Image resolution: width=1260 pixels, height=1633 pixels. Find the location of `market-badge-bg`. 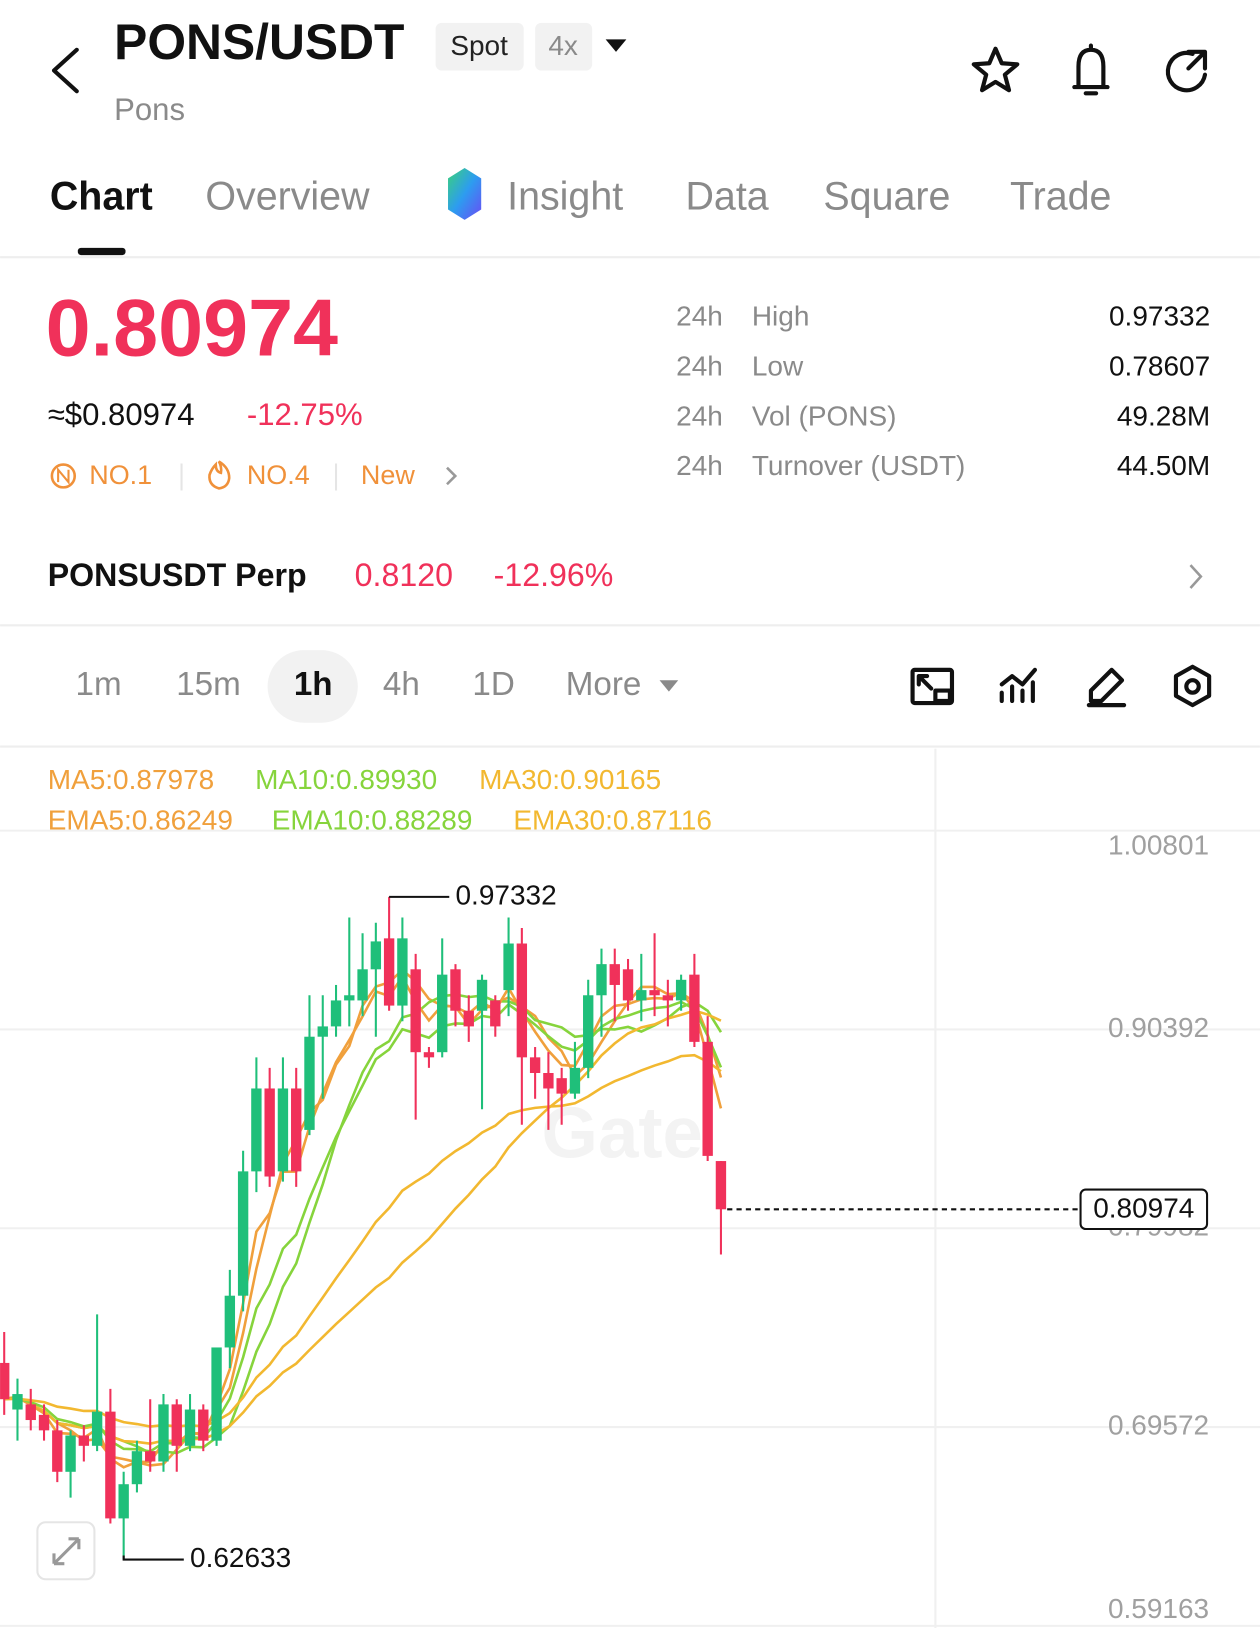

market-badge-bg is located at coordinates (479, 46).